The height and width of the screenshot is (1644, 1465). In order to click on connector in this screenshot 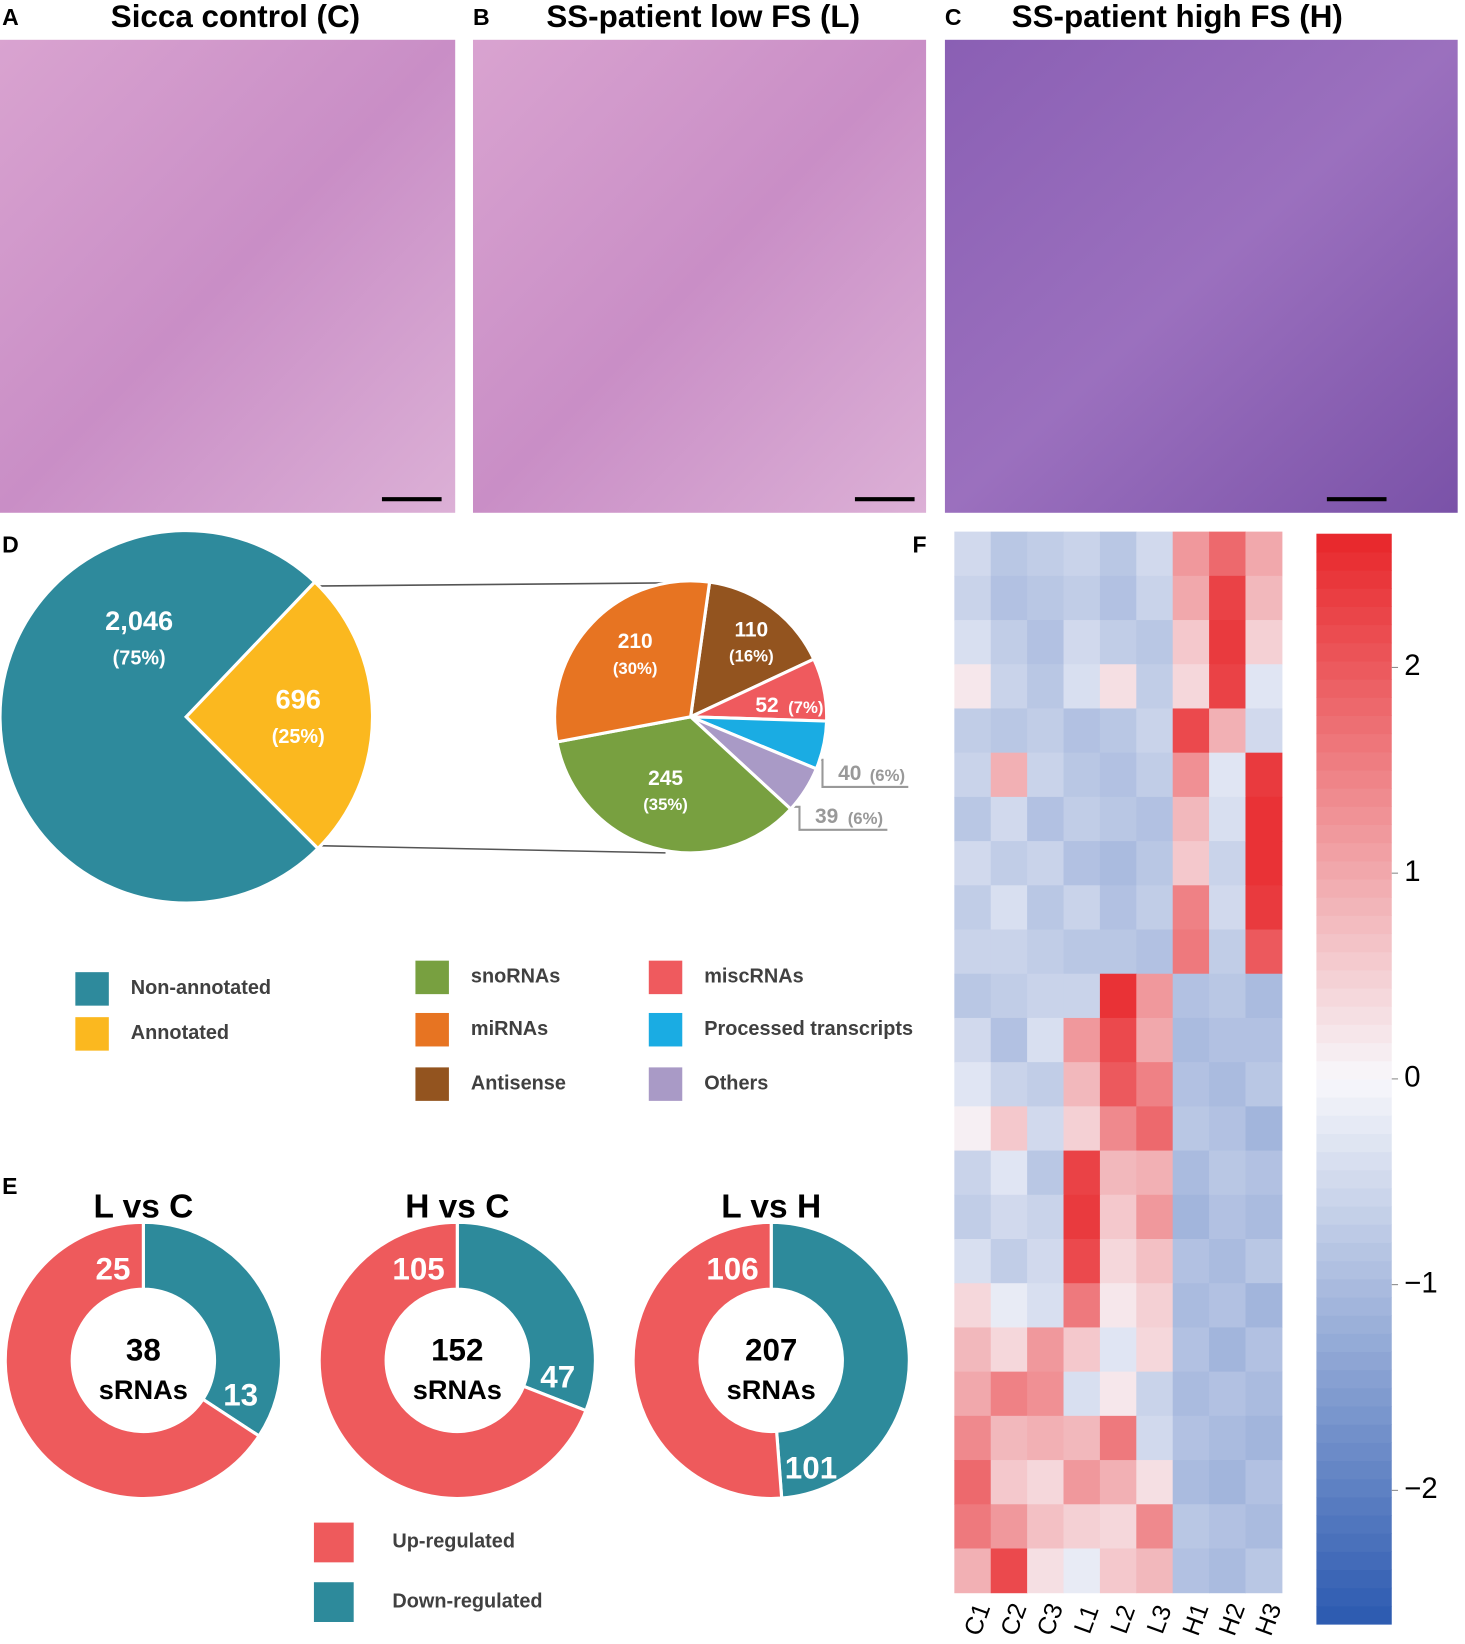, I will do `click(488, 849)`.